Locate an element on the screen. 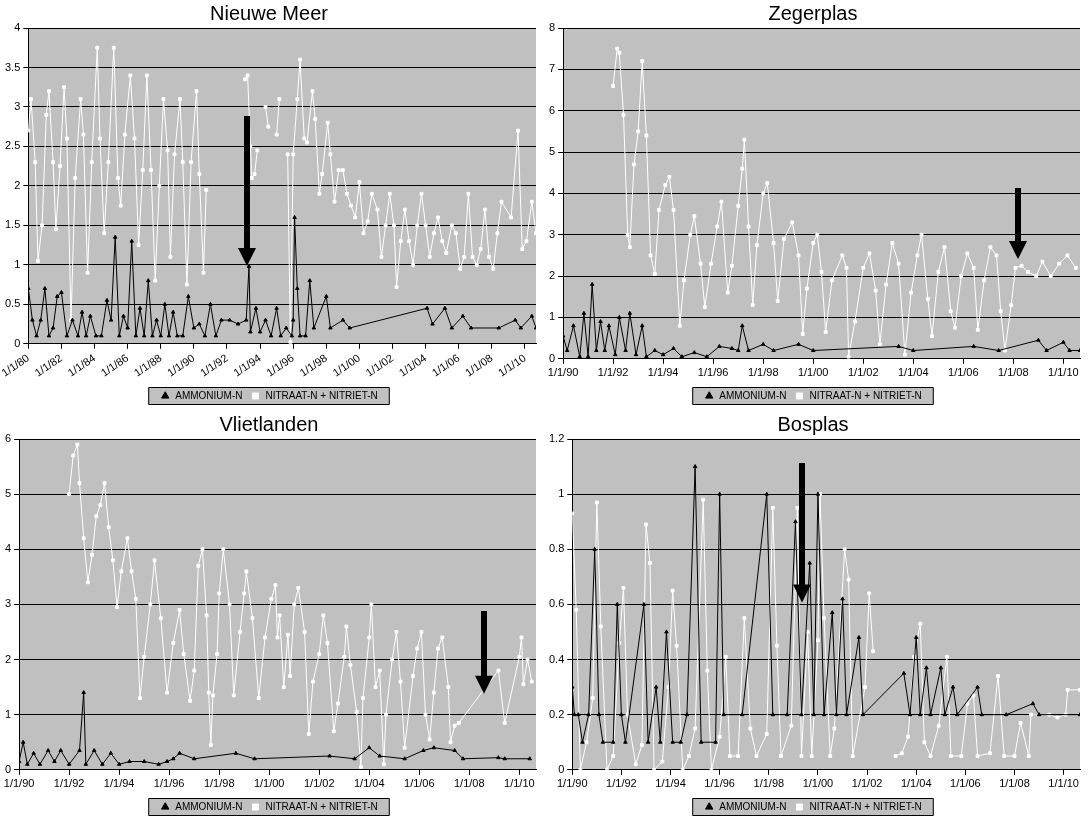  y-tick-label: 8 is located at coordinates (552, 27).